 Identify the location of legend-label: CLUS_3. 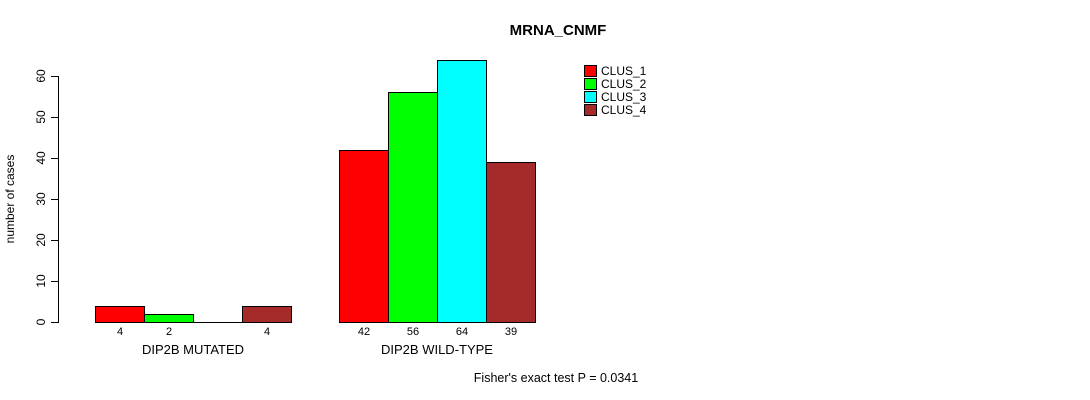
(624, 96).